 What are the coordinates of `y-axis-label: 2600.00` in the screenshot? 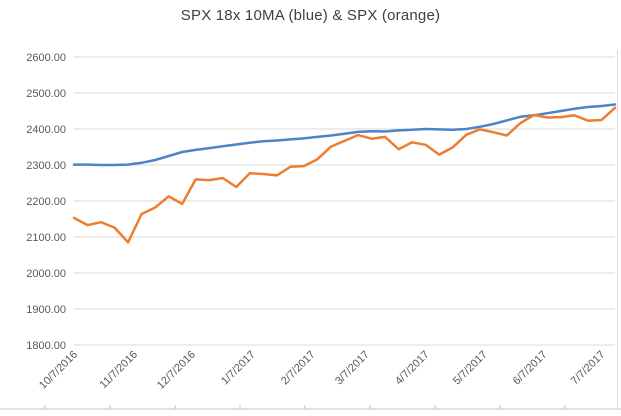 It's located at (46, 58).